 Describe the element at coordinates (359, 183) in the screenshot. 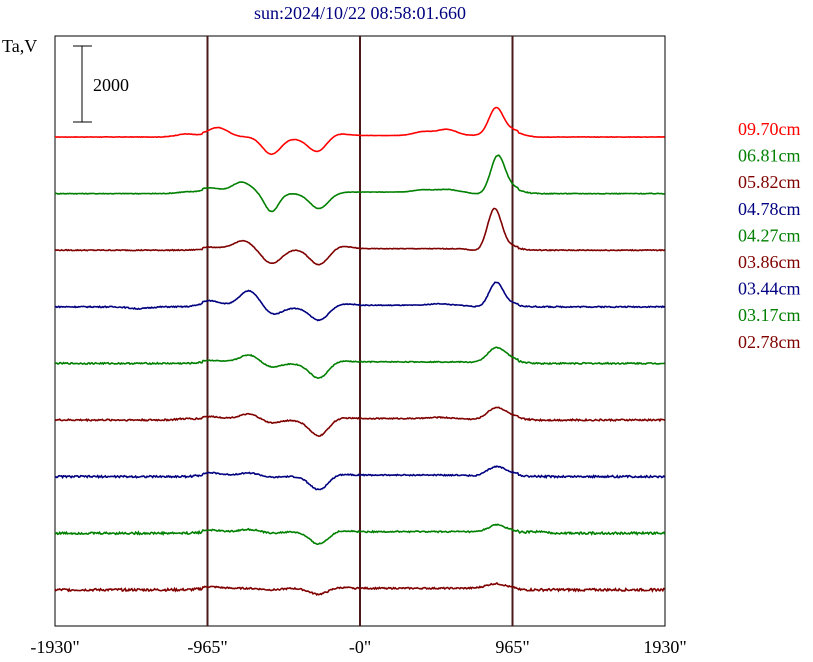

I see `series-trace-06.81cm` at that location.